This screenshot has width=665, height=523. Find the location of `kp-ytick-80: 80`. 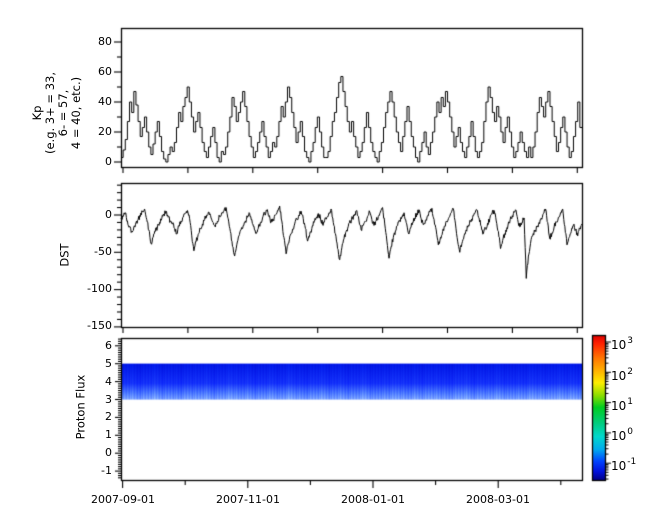

kp-ytick-80: 80 is located at coordinates (105, 41).